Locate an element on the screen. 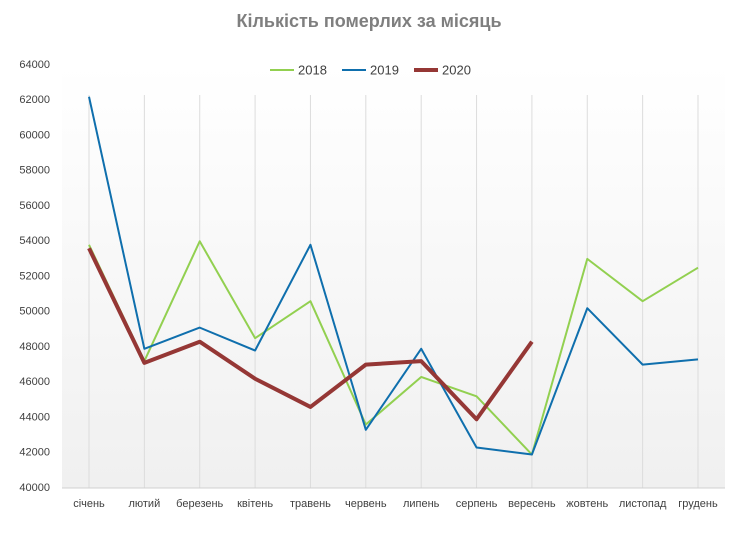  y-tick-label: 62000 is located at coordinates (34, 100).